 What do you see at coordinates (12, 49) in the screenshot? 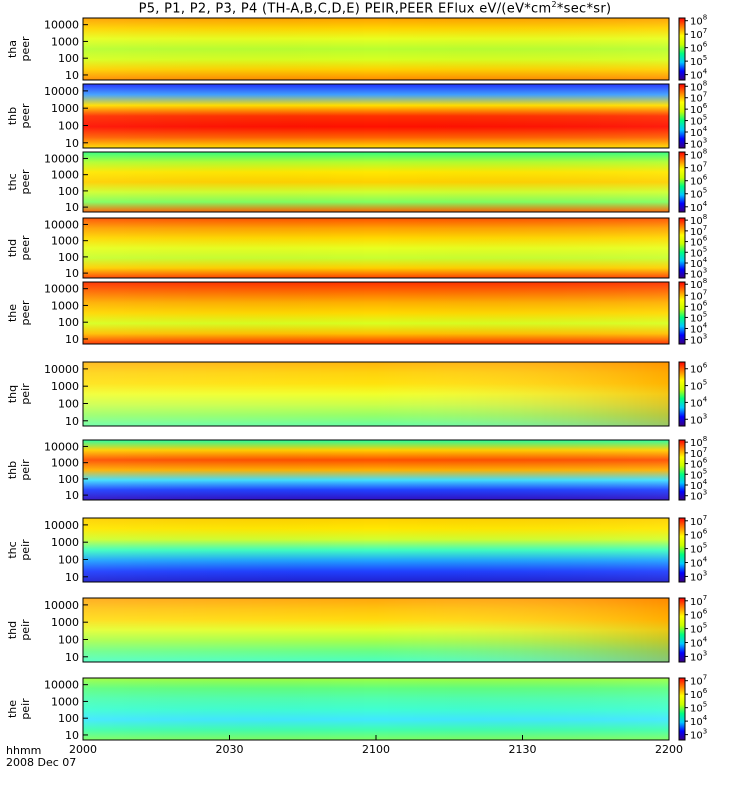
I see `panel-label-probe: tha` at bounding box center [12, 49].